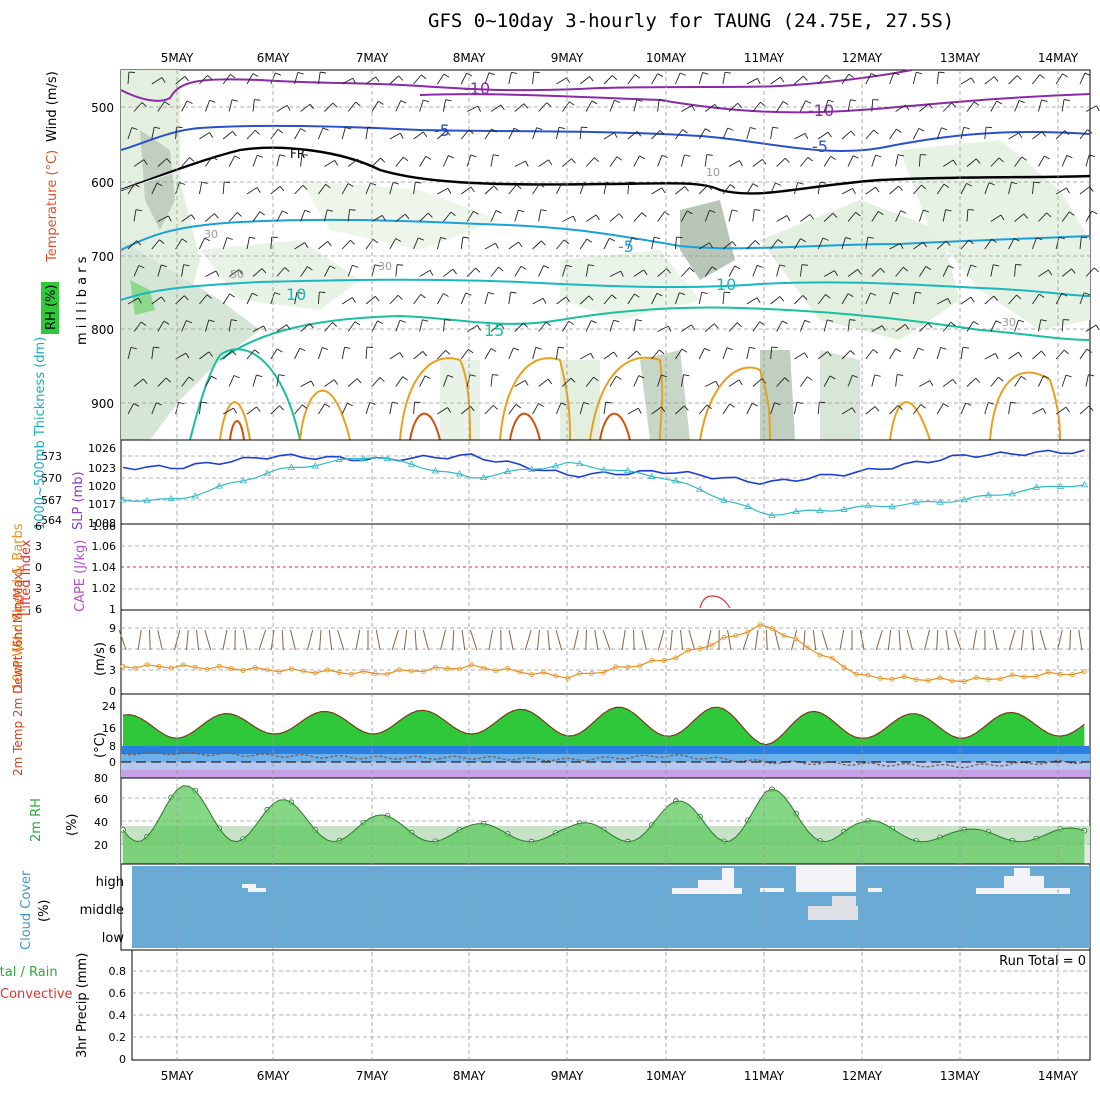  What do you see at coordinates (112, 660) in the screenshot?
I see `wind10m-ticks: 9 6 3 0` at bounding box center [112, 660].